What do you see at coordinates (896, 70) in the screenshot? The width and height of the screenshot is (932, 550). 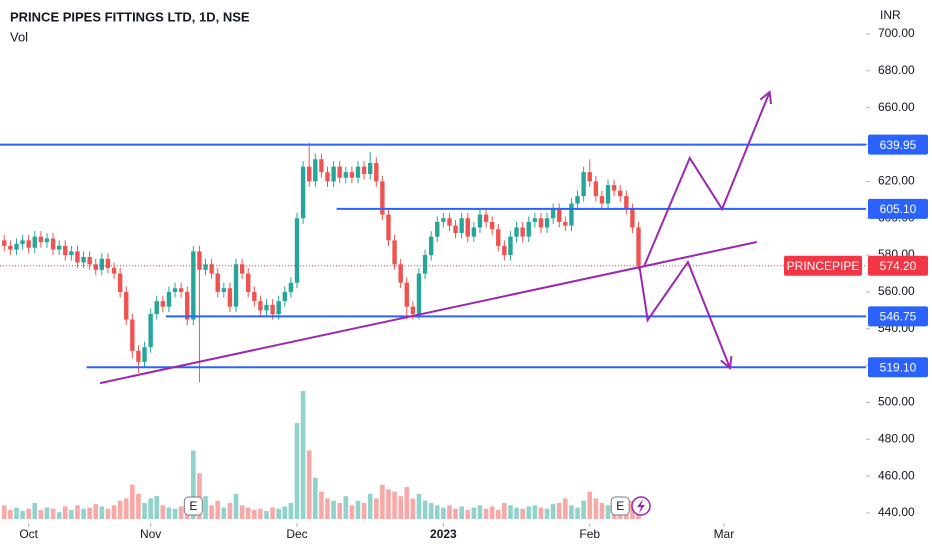 I see `y-tick-label: 680.00` at bounding box center [896, 70].